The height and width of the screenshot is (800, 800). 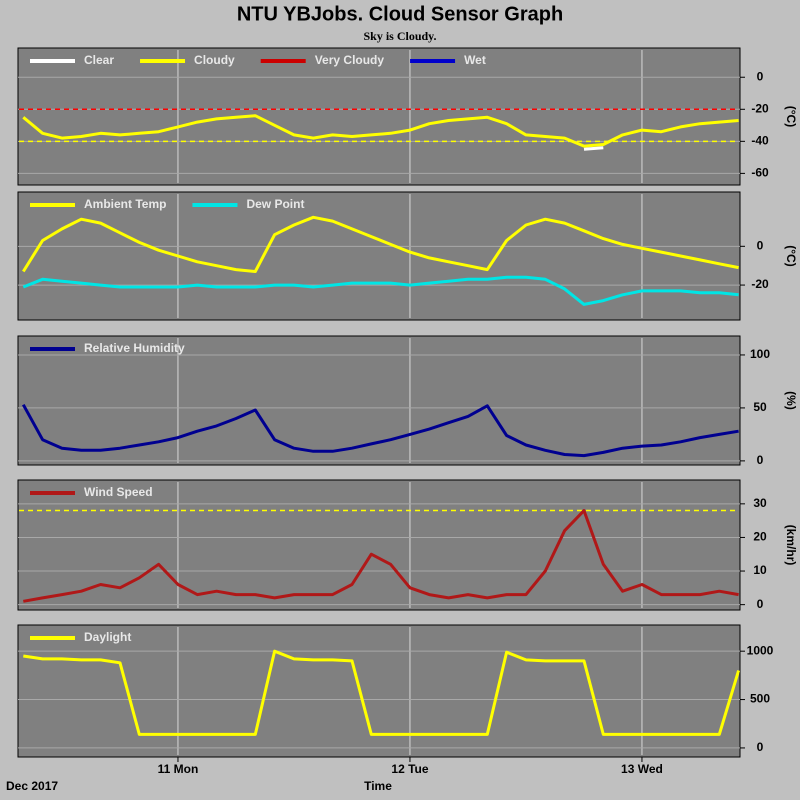 I want to click on legend-label: Ambient Temp, so click(x=125, y=204).